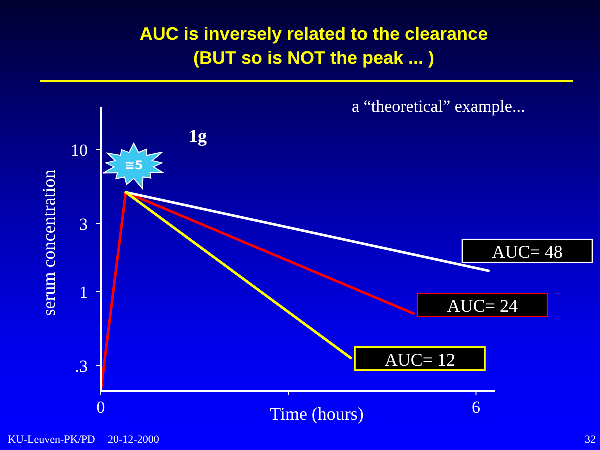 The height and width of the screenshot is (450, 600). Describe the element at coordinates (134, 165) in the screenshot. I see `annotation: ≅5` at that location.